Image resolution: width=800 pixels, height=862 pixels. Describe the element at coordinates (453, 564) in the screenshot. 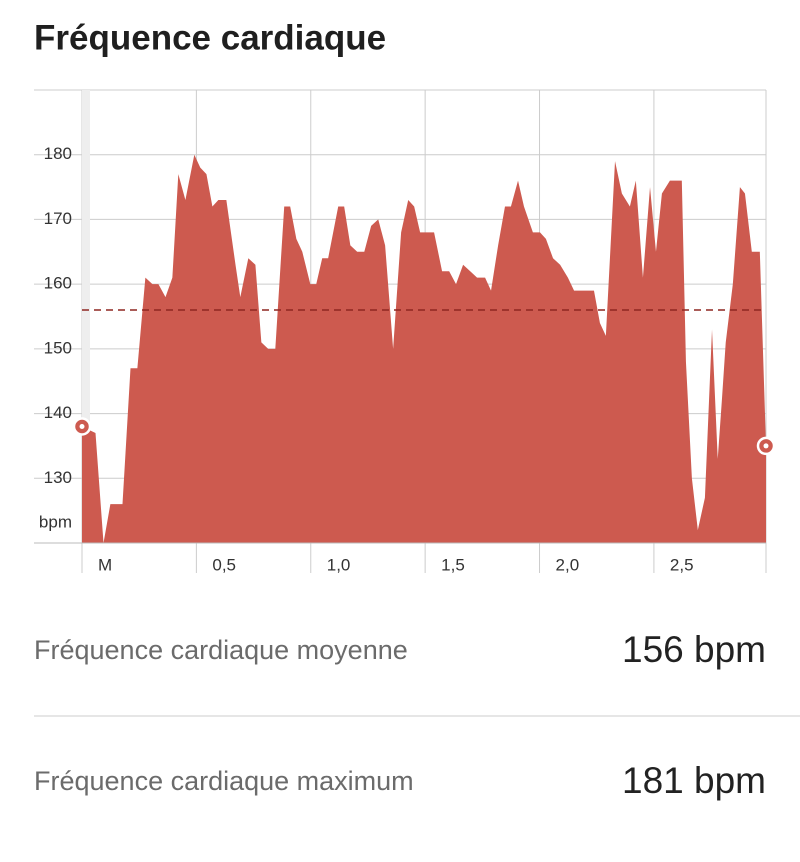

I see `x-tick-label: 1,5` at that location.